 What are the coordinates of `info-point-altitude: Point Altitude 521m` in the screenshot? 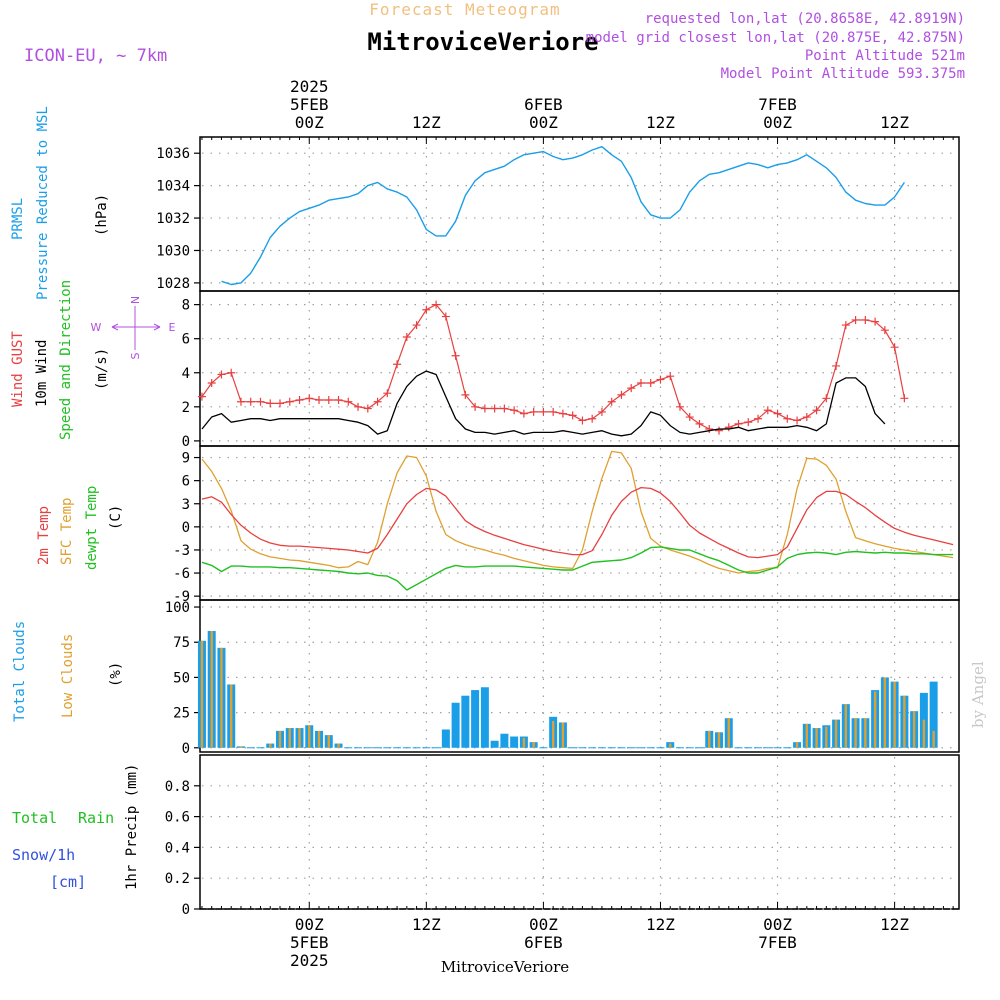 It's located at (885, 56).